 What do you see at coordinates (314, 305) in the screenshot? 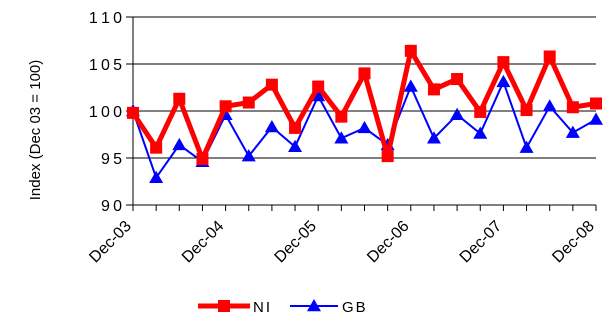
I see `legend-marker-gb` at bounding box center [314, 305].